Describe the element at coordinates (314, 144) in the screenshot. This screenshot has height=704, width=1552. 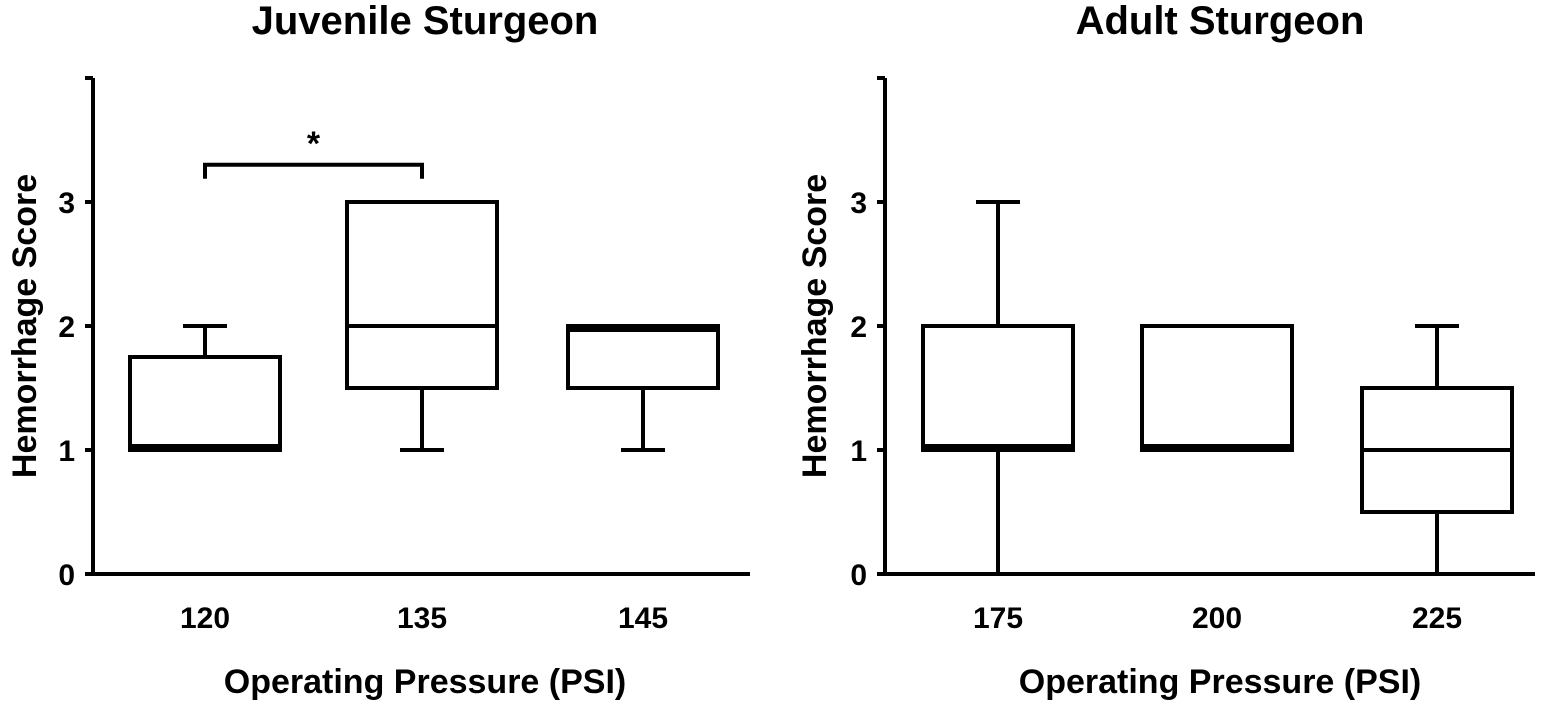
I see `significance-star: *` at that location.